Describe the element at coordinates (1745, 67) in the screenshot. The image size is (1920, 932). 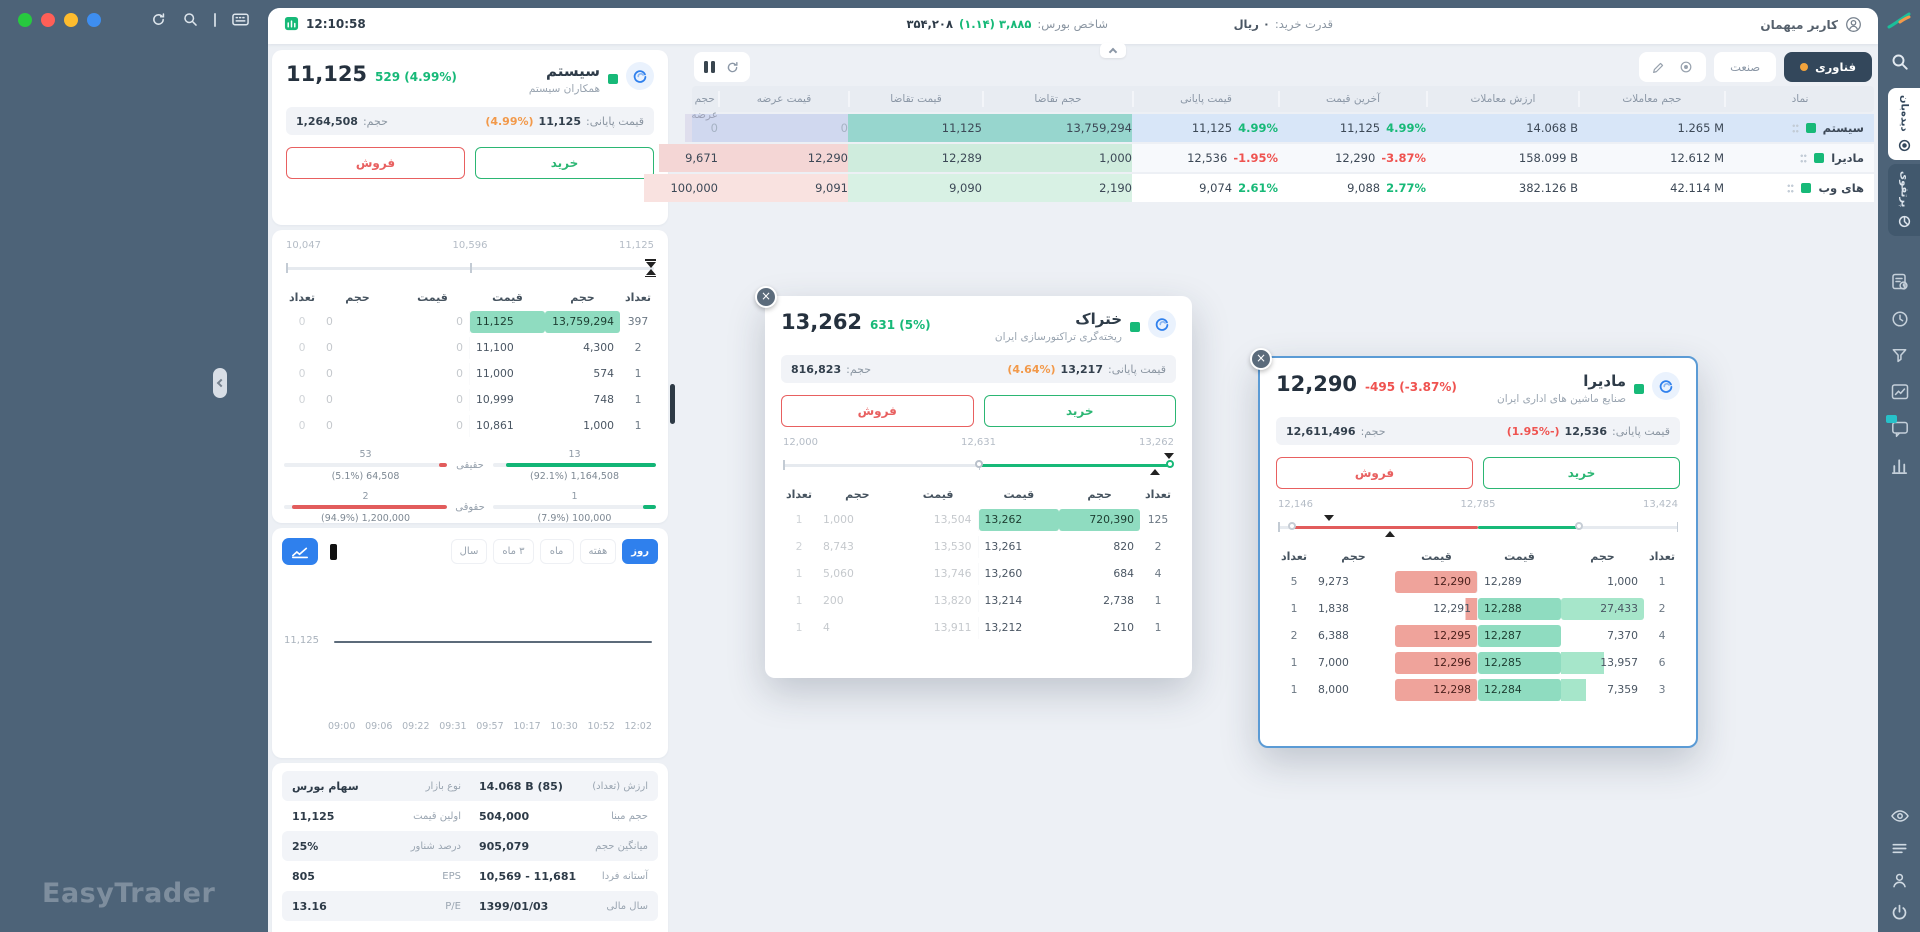
I see `market-tab-industry: صنعت` at that location.